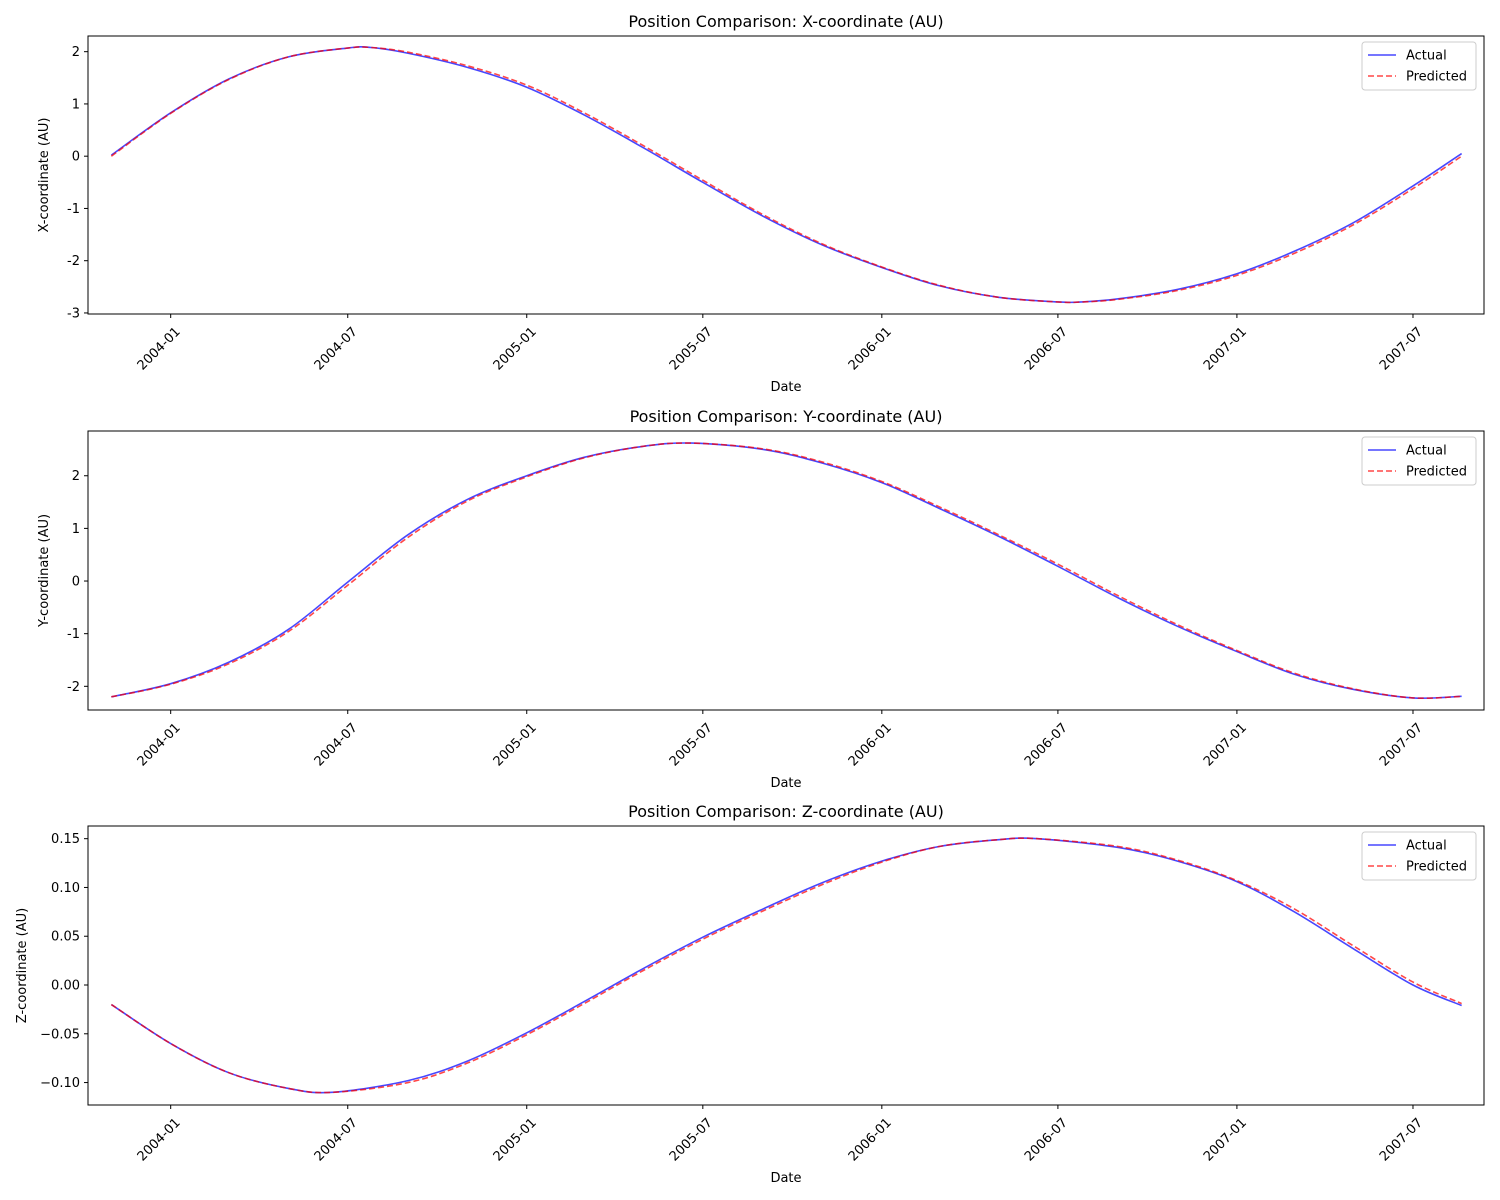  Describe the element at coordinates (65, 888) in the screenshot. I see `y-tick-label: 0.10` at that location.